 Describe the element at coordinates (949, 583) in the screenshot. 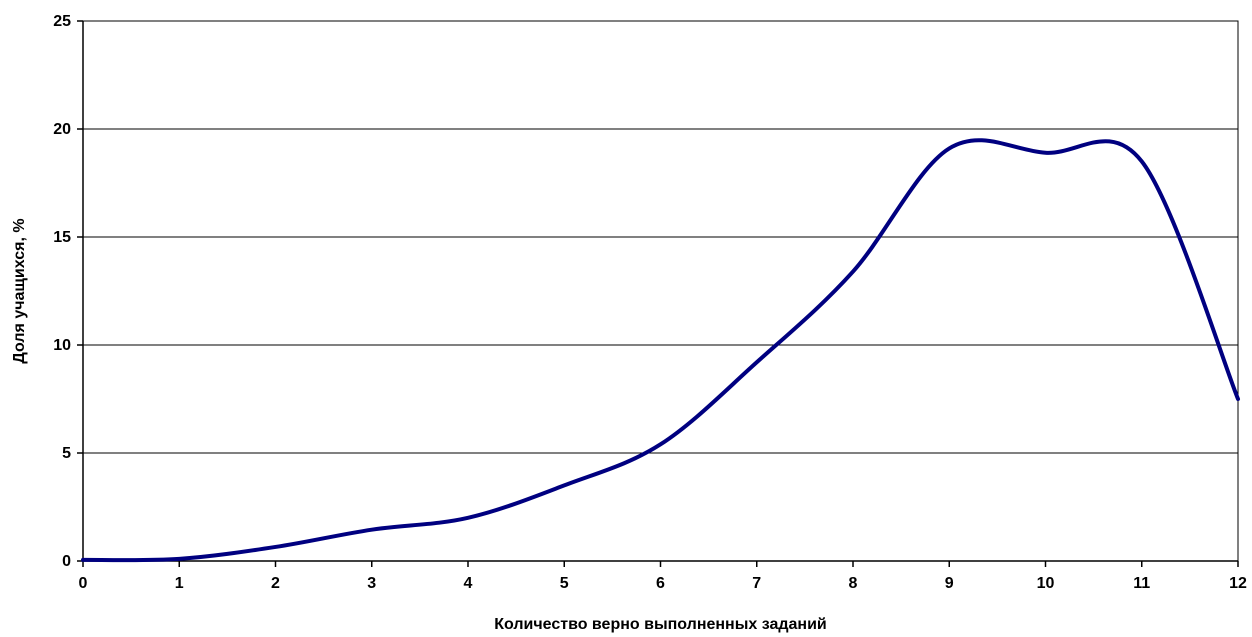

I see `x-tick-label-9: 9` at that location.